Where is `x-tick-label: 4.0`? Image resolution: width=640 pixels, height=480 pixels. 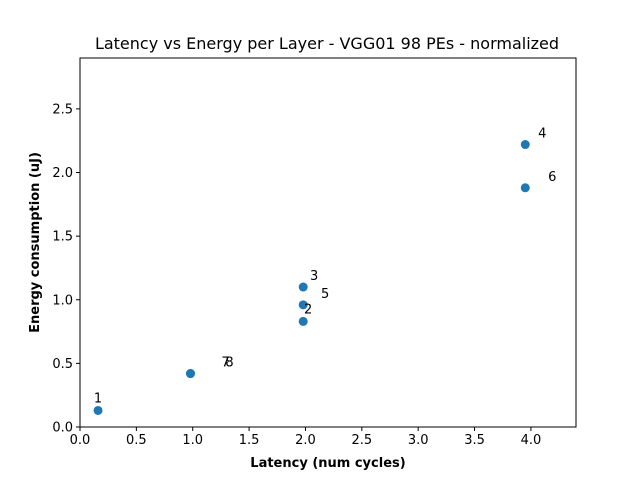
x-tick-label: 4.0 is located at coordinates (531, 440).